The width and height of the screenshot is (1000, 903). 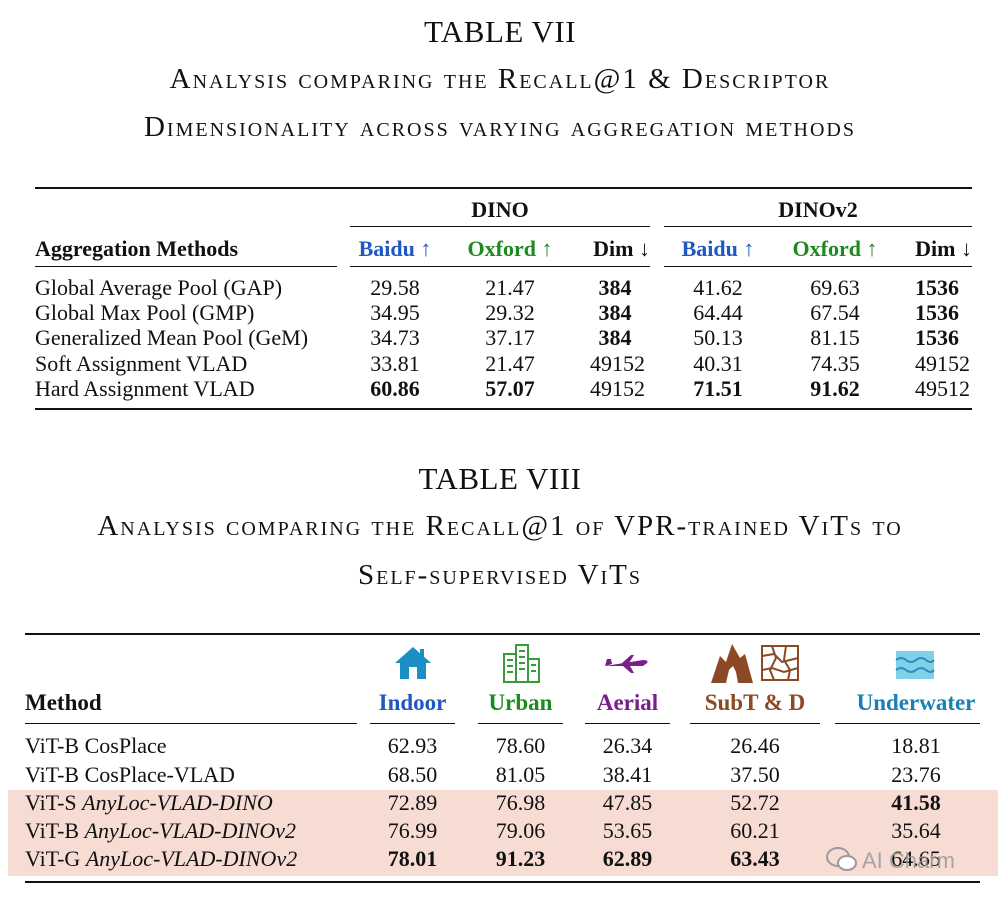 What do you see at coordinates (145, 312) in the screenshot?
I see `table7-method-cell: Global Max Pool (GMP)` at bounding box center [145, 312].